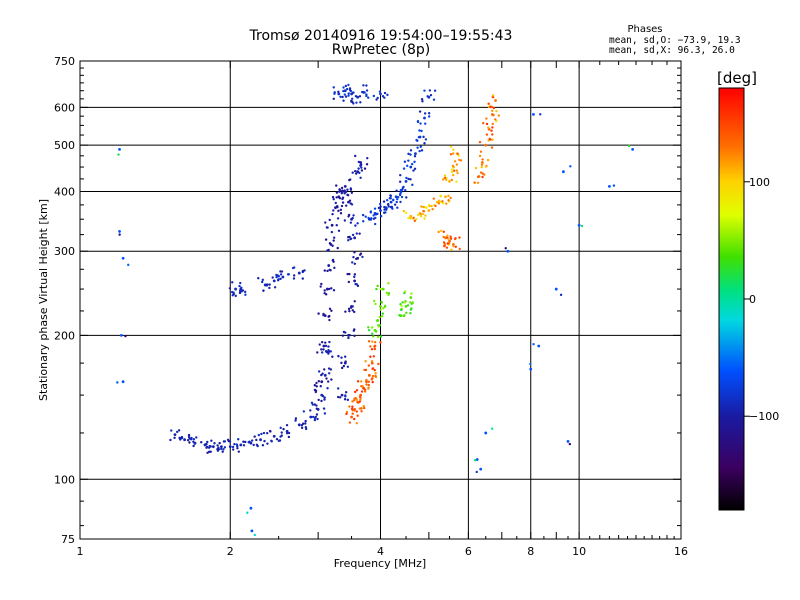 Image resolution: width=800 pixels, height=600 pixels. I want to click on y-tick-label: 750, so click(64, 61).